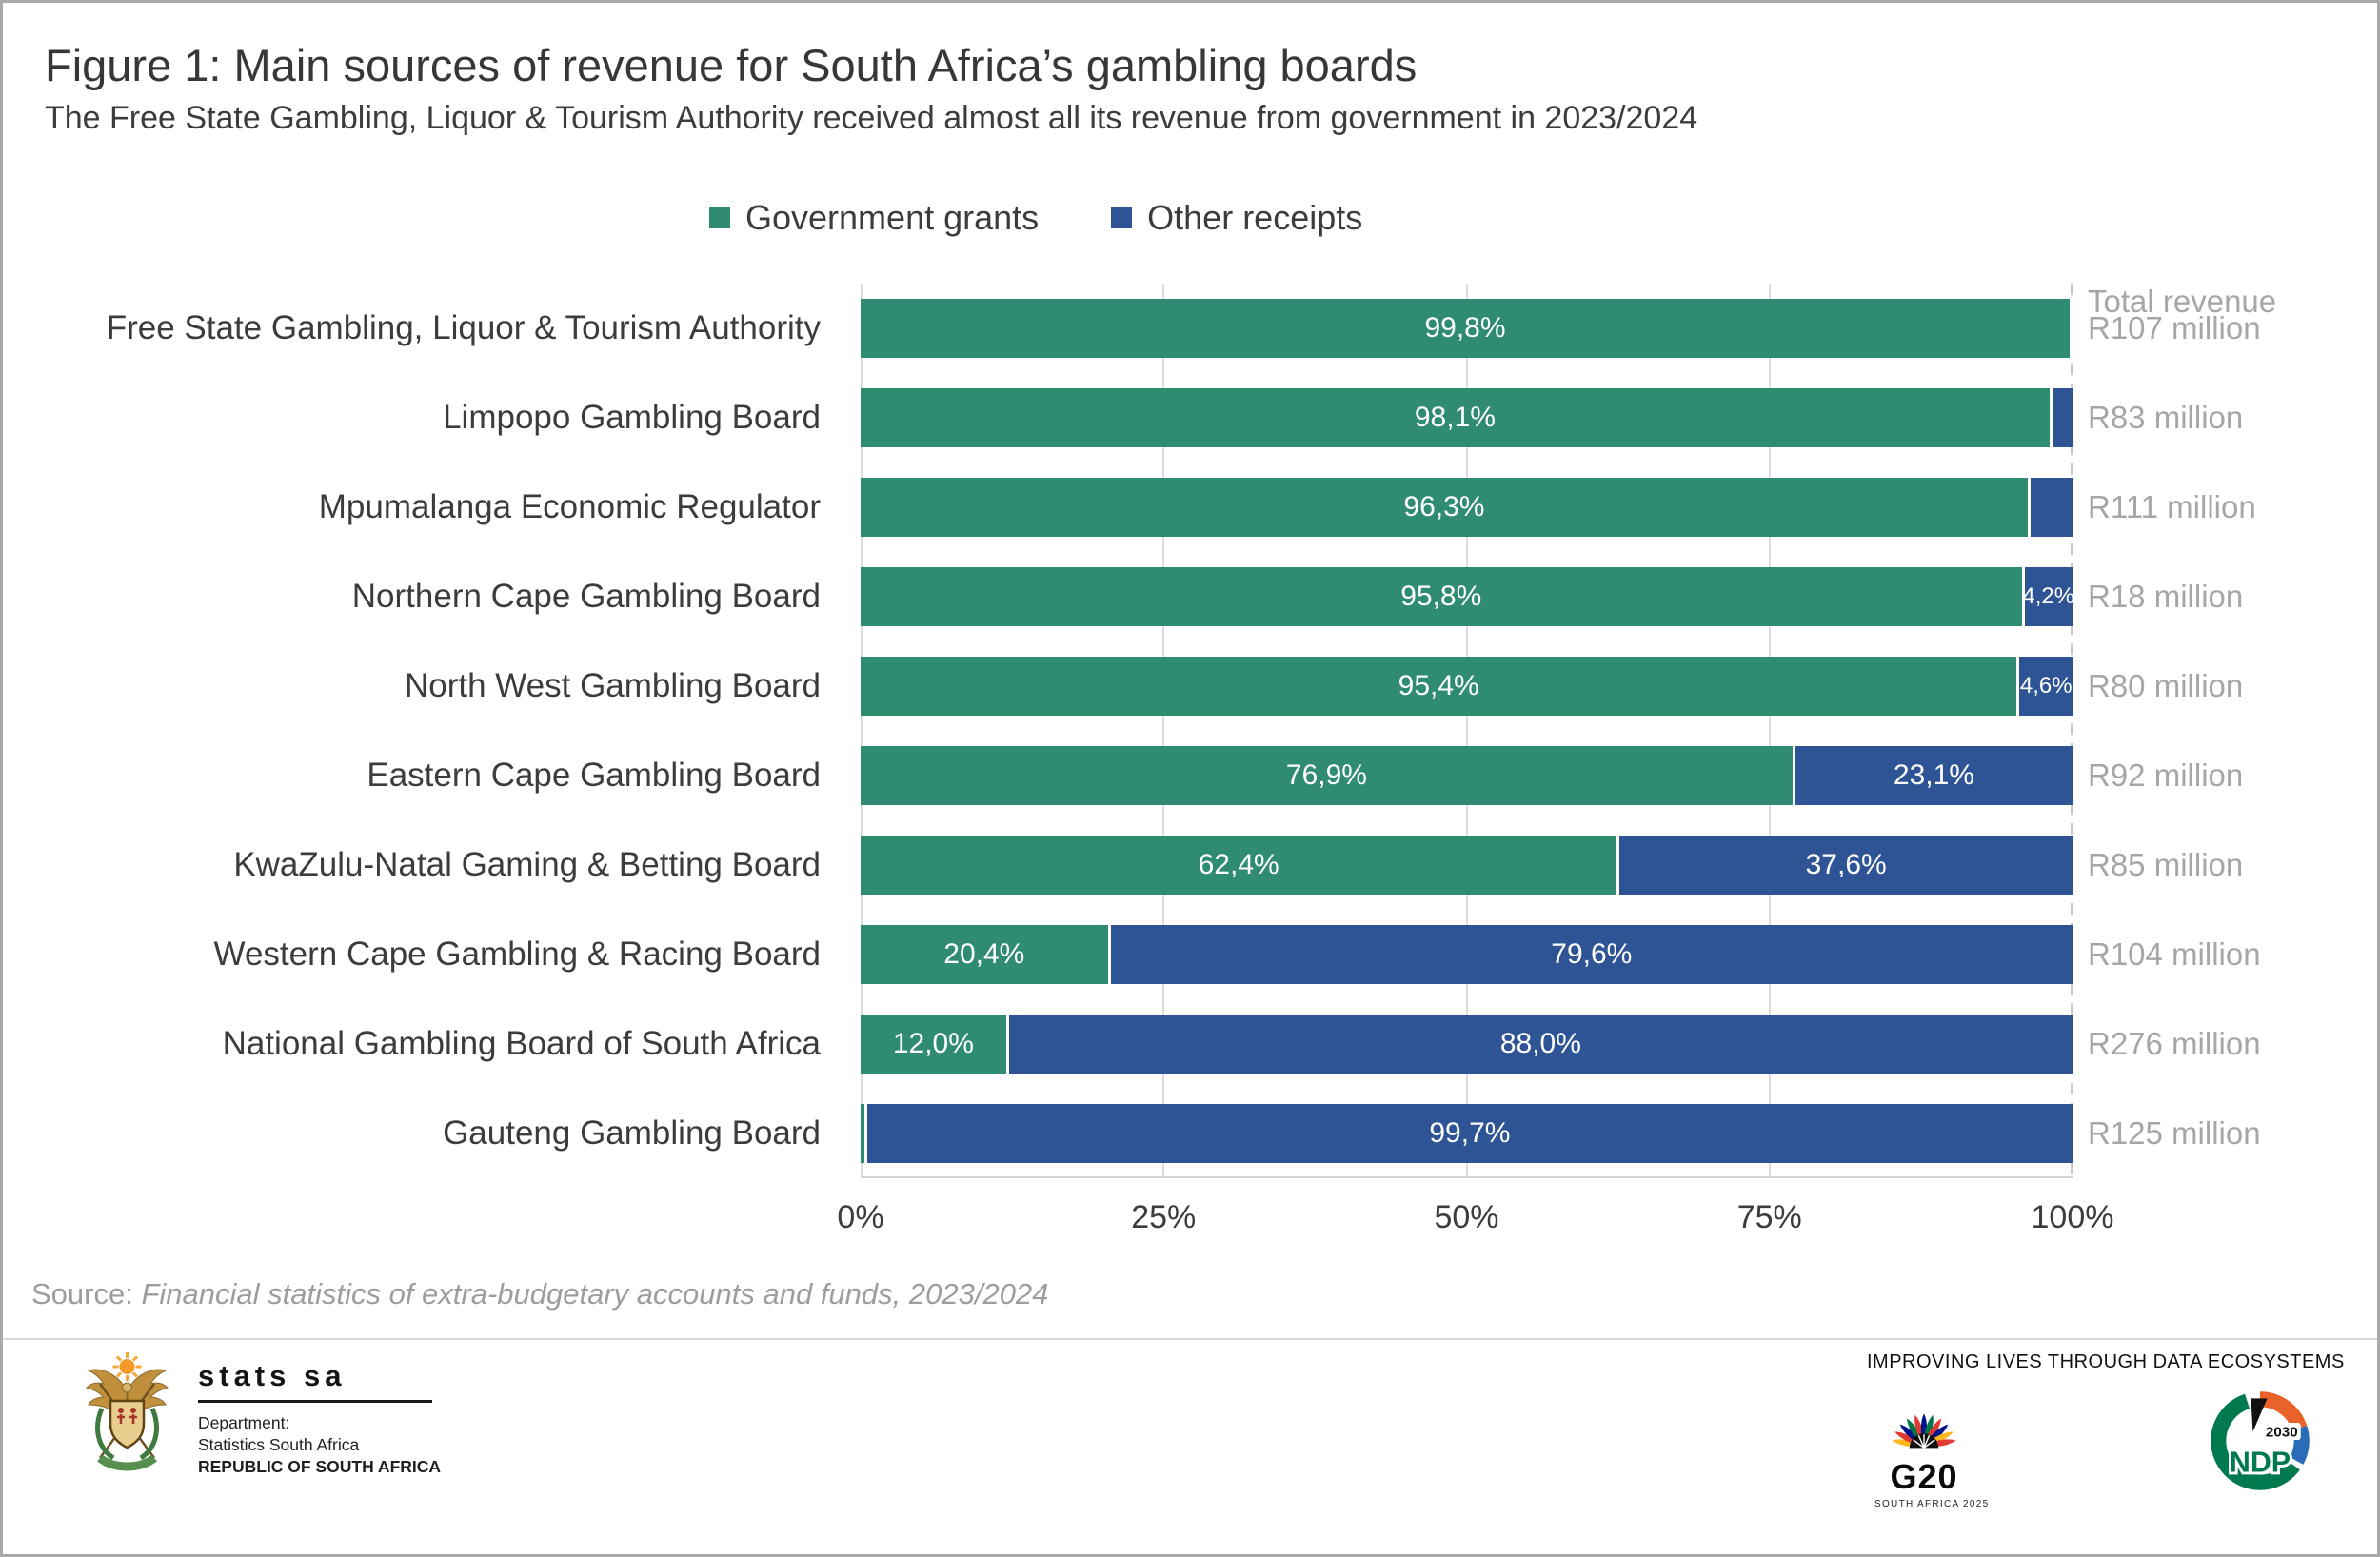  I want to click on other-percent-label: 99,7%, so click(1470, 1133).